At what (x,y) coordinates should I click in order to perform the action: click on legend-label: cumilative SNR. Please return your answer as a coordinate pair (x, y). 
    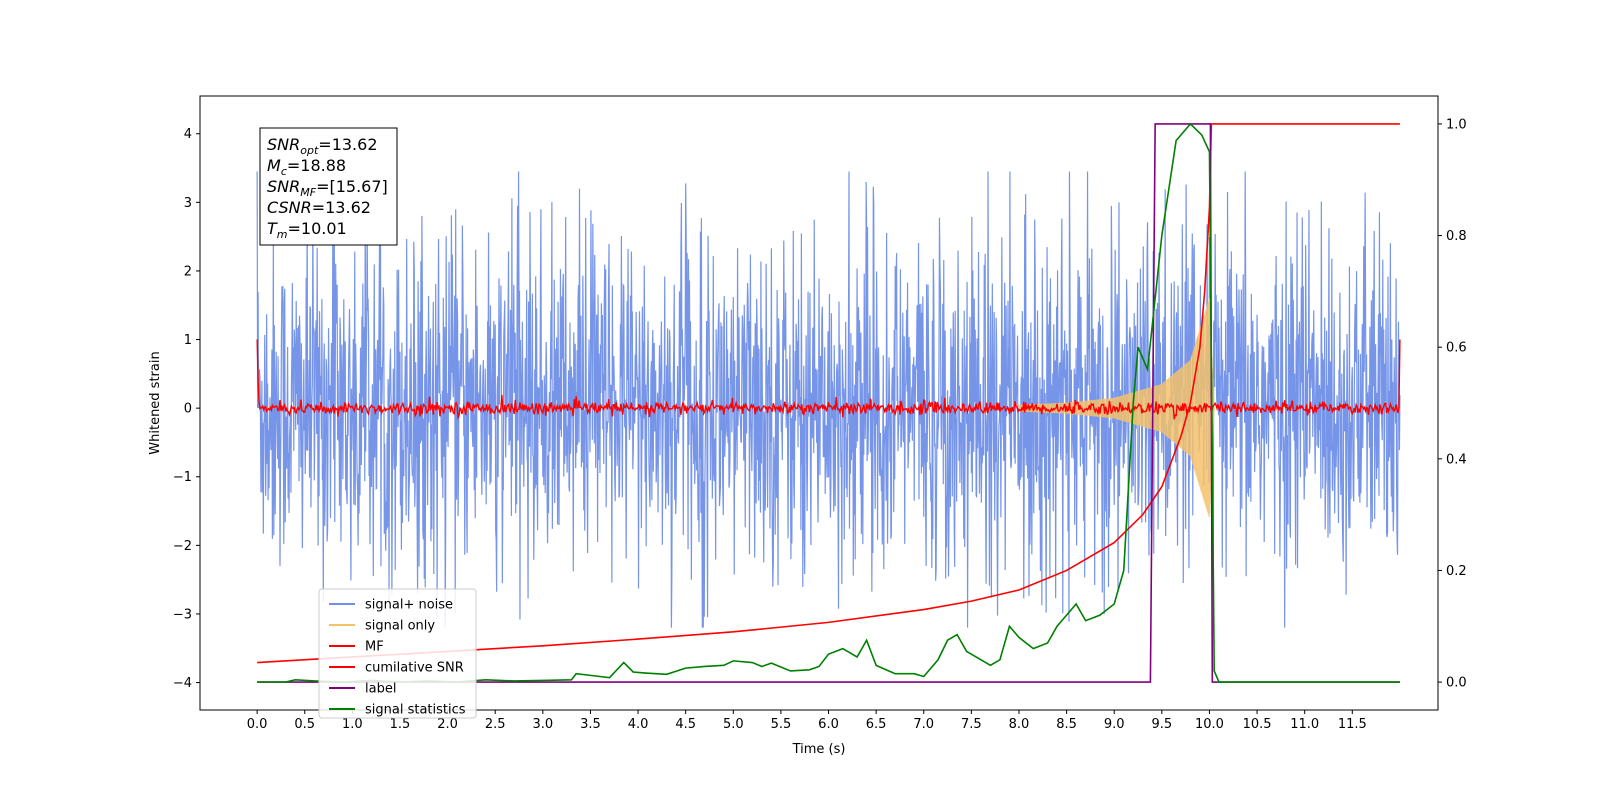
    Looking at the image, I should click on (414, 668).